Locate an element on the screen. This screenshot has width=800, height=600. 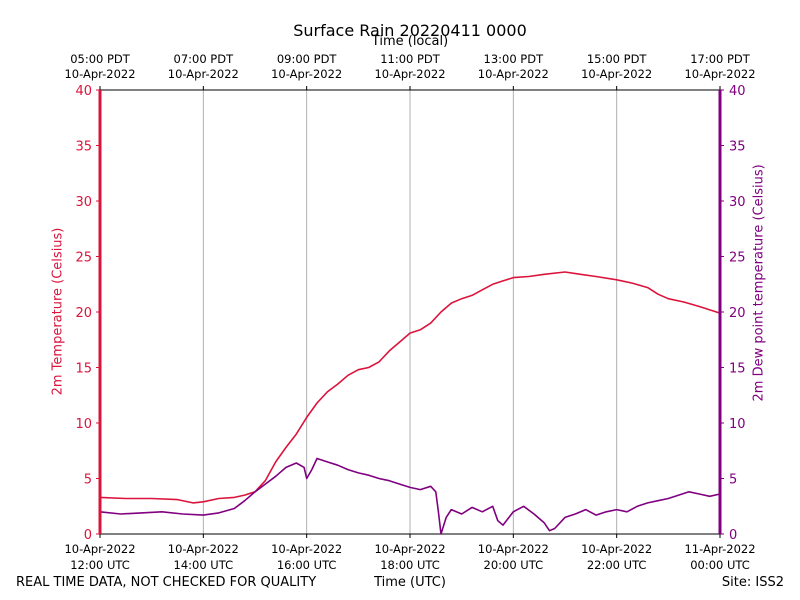
right-ytick-label: 0 is located at coordinates (733, 535).